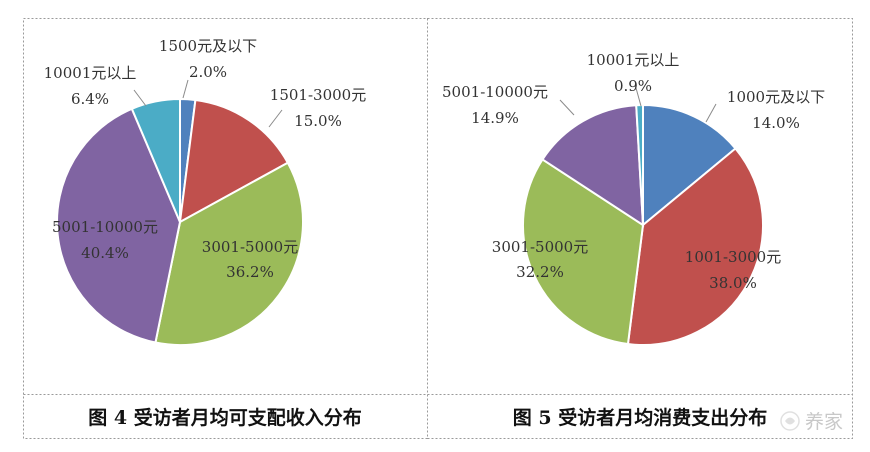  What do you see at coordinates (208, 103) in the screenshot?
I see `income-leader-lines` at bounding box center [208, 103].